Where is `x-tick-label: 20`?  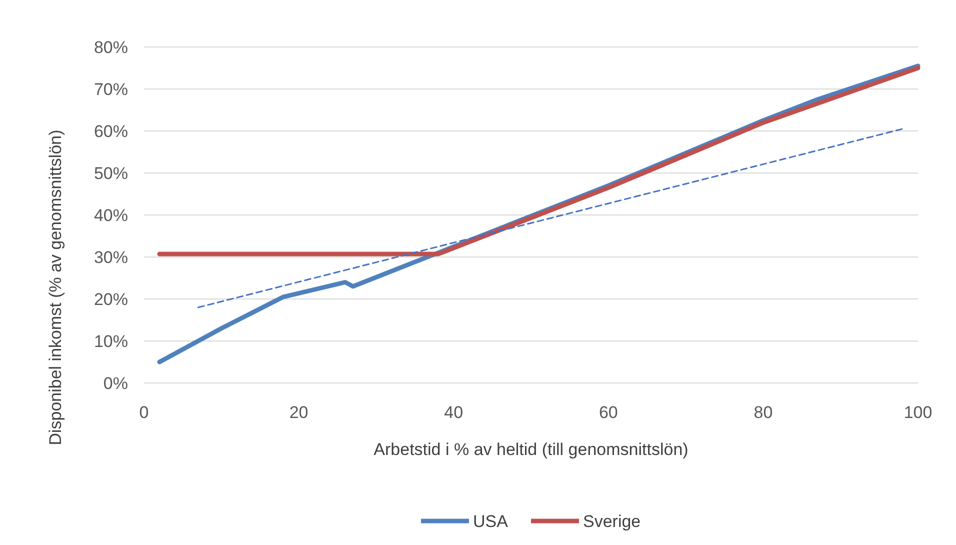 x-tick-label: 20 is located at coordinates (298, 412).